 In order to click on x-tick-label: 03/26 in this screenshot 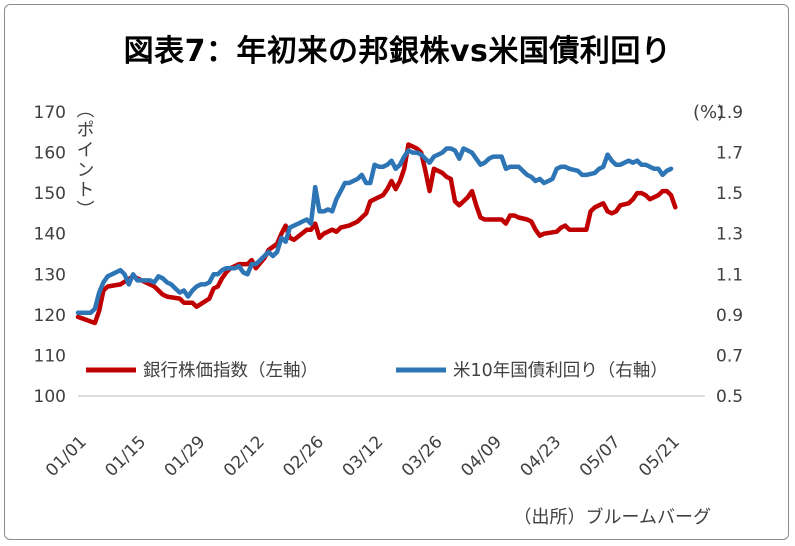, I will do `click(422, 456)`.